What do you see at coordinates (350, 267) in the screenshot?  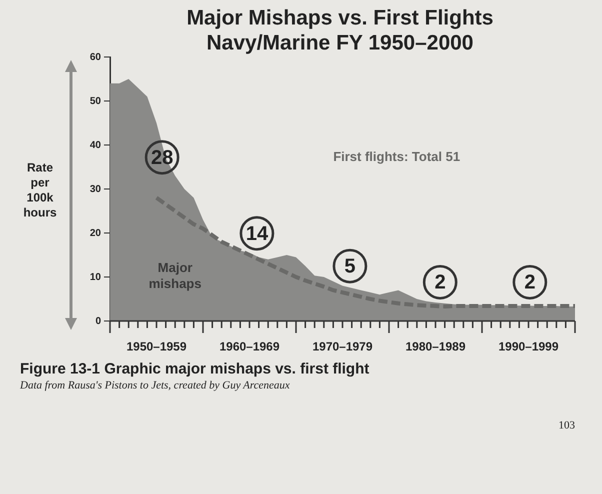 I see `annotation: 5` at bounding box center [350, 267].